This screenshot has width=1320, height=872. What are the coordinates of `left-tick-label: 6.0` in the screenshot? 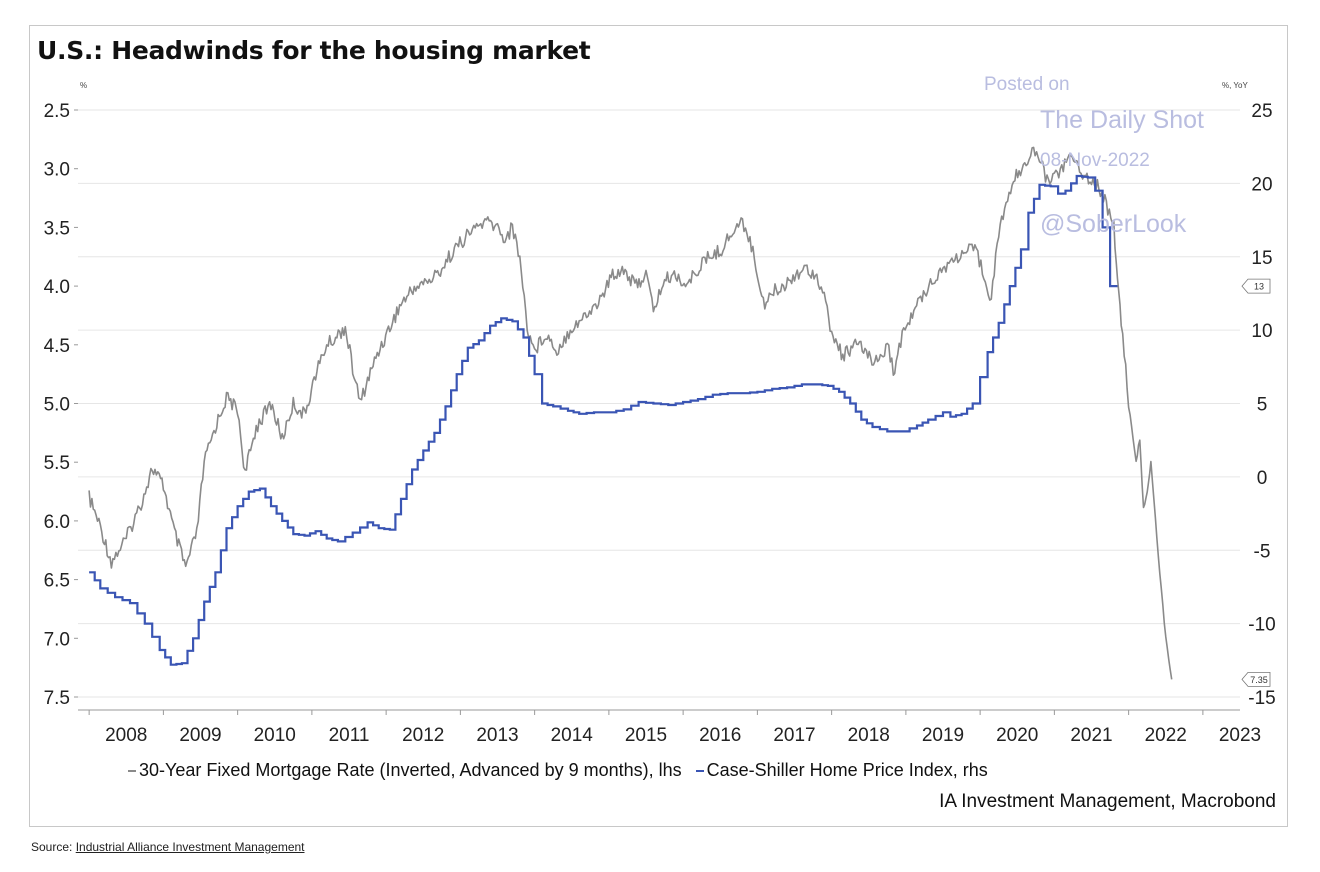 It's located at (57, 522).